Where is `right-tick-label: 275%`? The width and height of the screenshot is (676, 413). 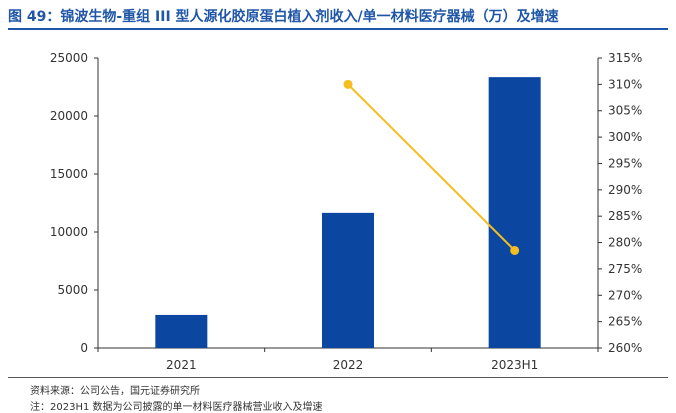 right-tick-label: 275% is located at coordinates (625, 269).